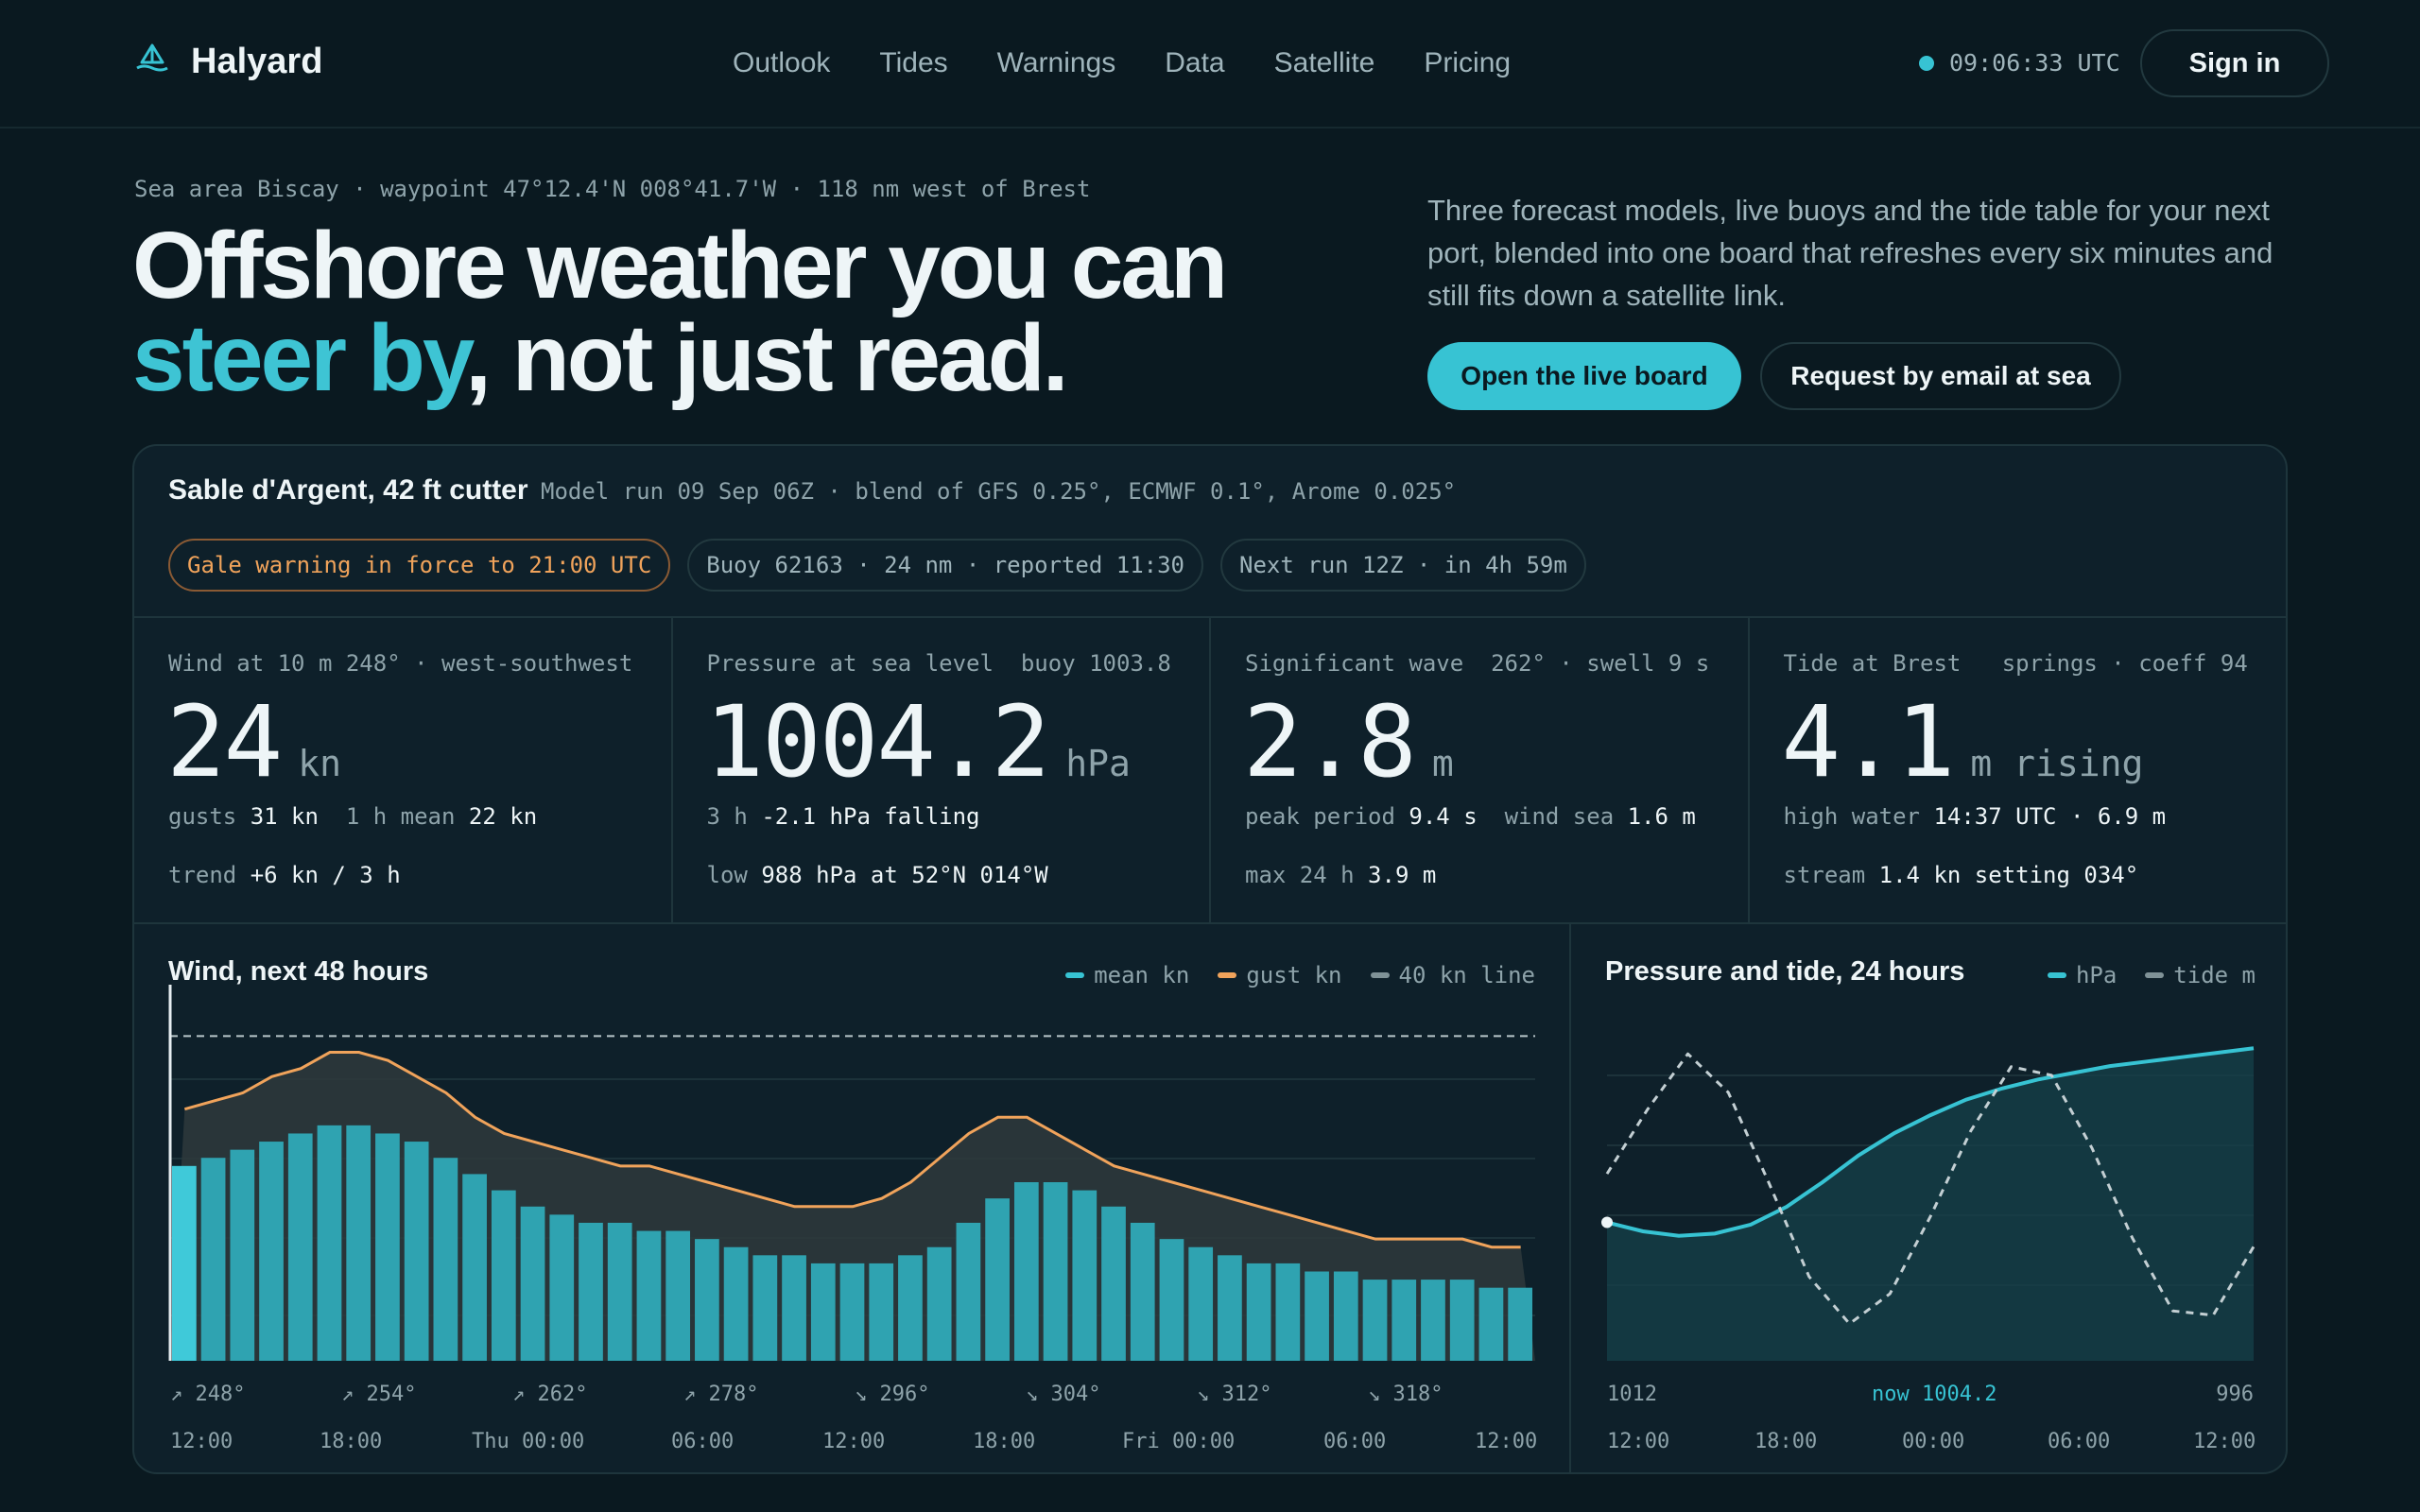 The width and height of the screenshot is (2420, 1512). I want to click on tide-line, so click(1930, 1189).